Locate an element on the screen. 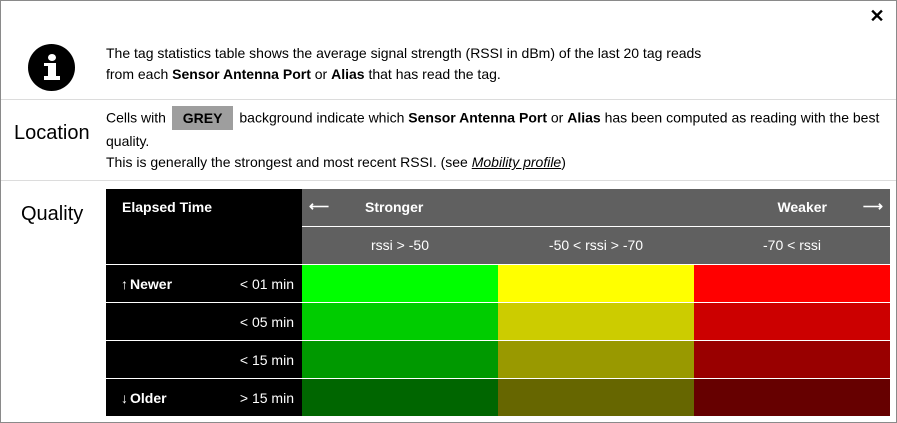 The height and width of the screenshot is (423, 897). intro-text-part: that has read the tag. is located at coordinates (432, 74).